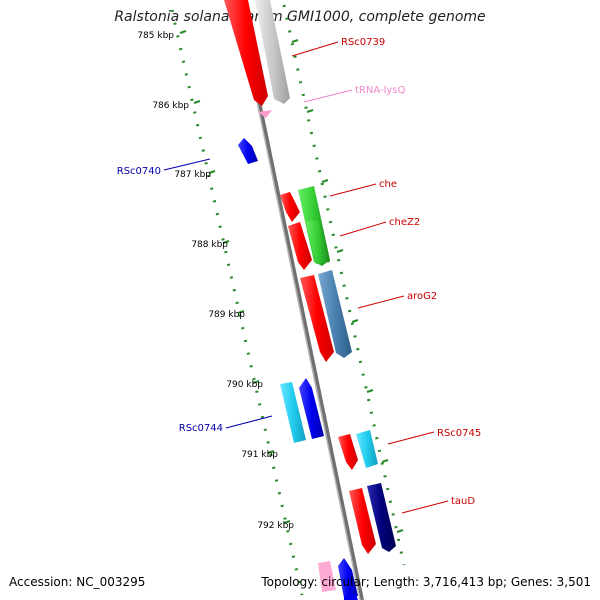 The height and width of the screenshot is (600, 600). Describe the element at coordinates (259, 455) in the screenshot. I see `tick-label: 791 kbp` at that location.